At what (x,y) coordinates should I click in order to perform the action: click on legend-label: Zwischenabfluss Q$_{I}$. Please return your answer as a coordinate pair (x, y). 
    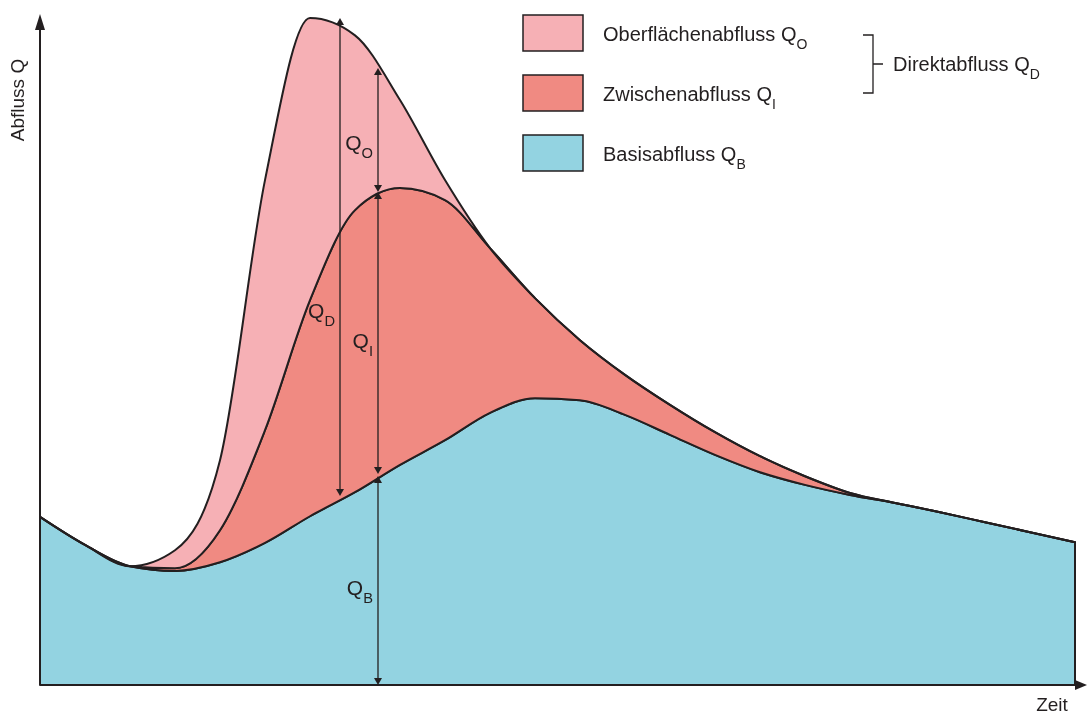
    Looking at the image, I should click on (689, 97).